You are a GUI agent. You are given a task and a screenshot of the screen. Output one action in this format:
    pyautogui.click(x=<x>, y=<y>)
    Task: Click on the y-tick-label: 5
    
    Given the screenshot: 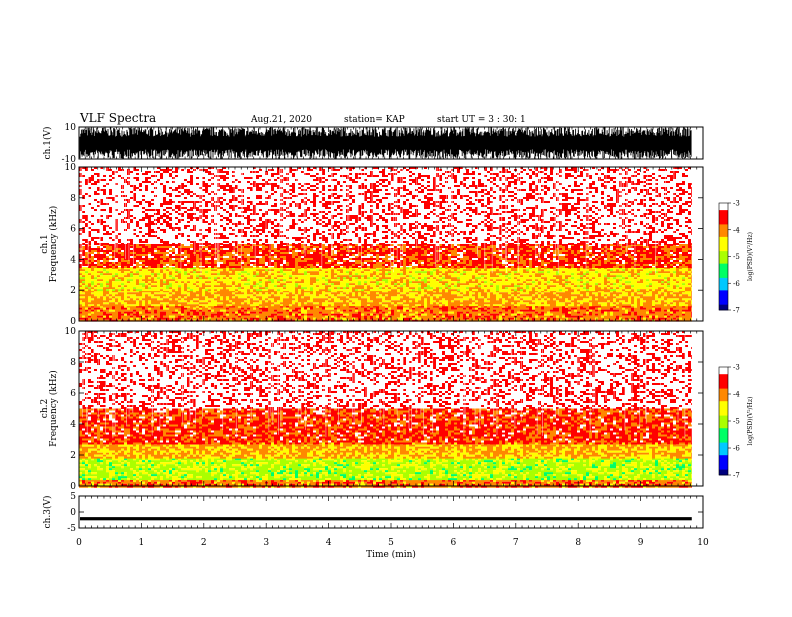 What is the action you would take?
    pyautogui.click(x=73, y=497)
    